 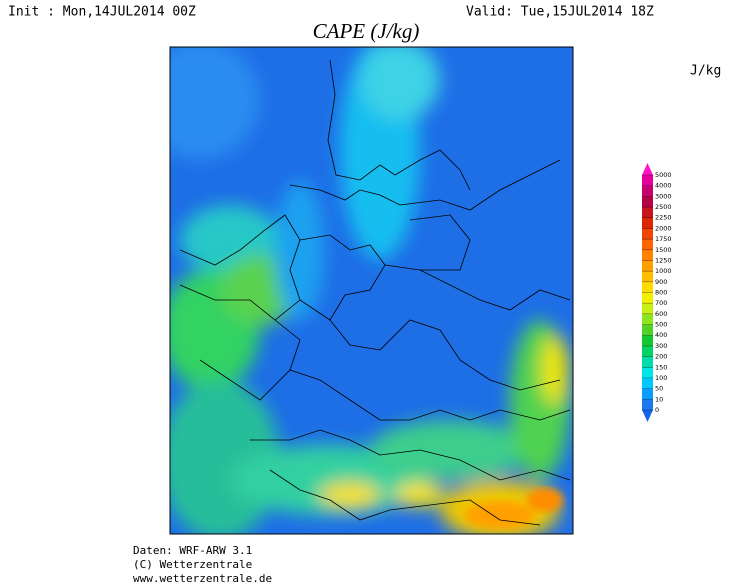 What do you see at coordinates (661, 293) in the screenshot?
I see `colorbar-label: 800` at bounding box center [661, 293].